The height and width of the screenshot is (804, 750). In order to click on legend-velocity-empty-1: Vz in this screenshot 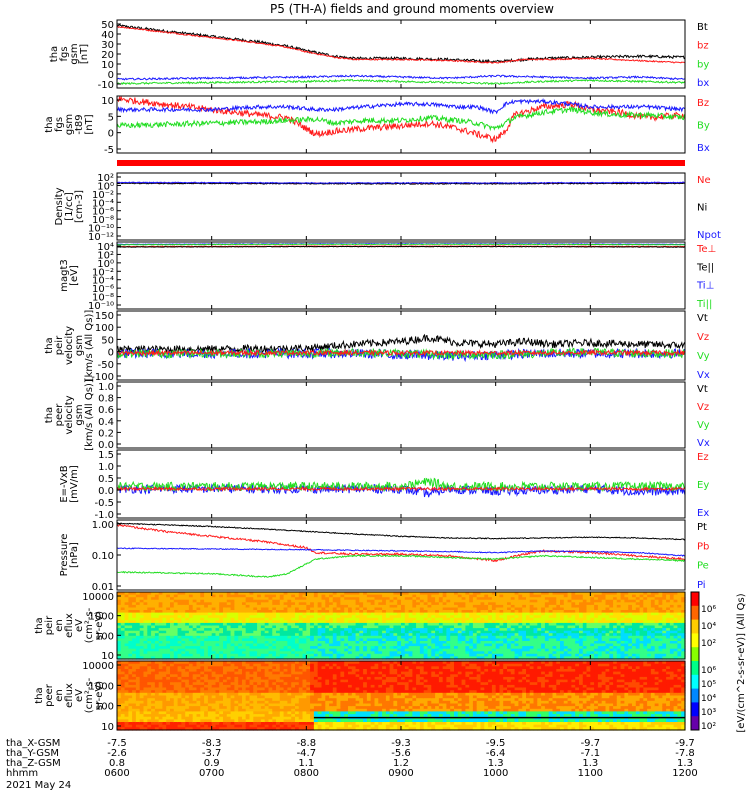, I will do `click(703, 407)`.